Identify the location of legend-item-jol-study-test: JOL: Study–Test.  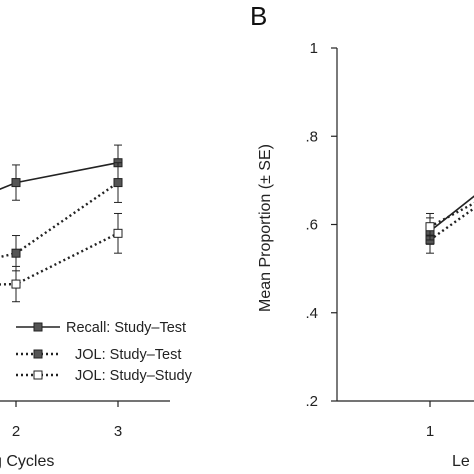
(98, 355).